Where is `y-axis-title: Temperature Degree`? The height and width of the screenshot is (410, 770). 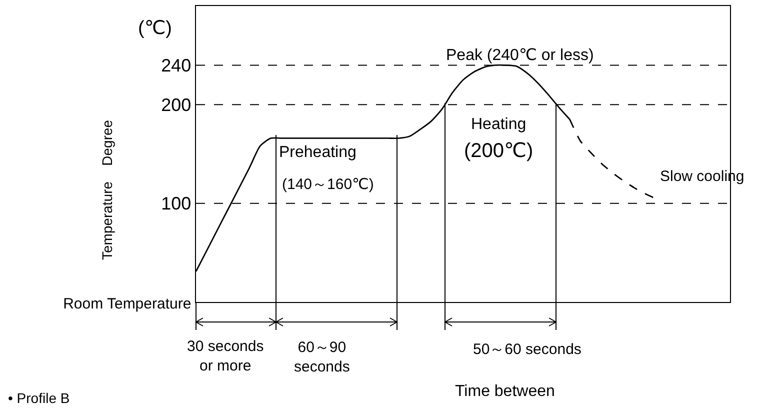 y-axis-title: Temperature Degree is located at coordinates (107, 190).